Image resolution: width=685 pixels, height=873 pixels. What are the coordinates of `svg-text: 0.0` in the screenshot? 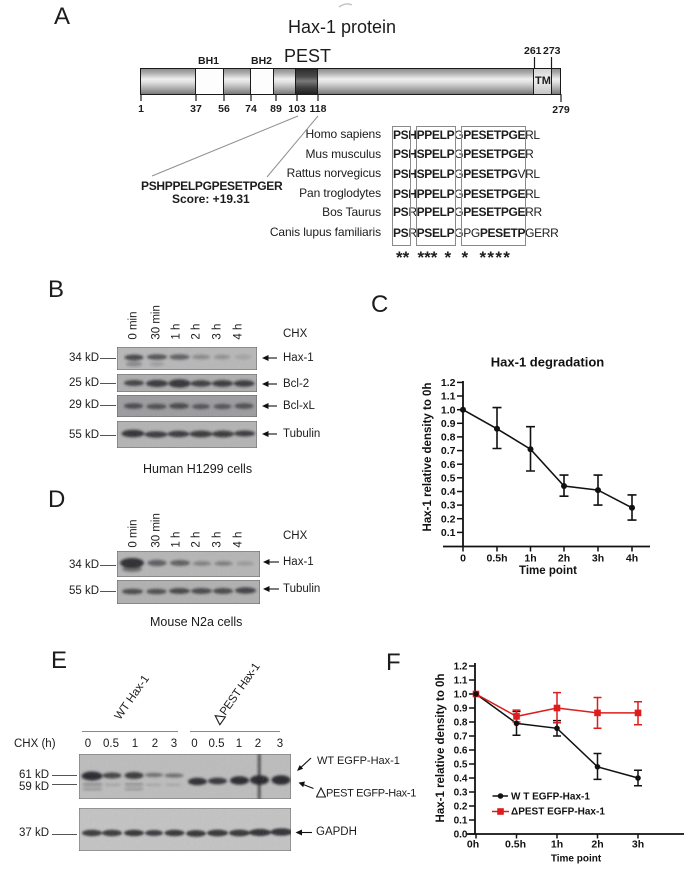 It's located at (461, 834).